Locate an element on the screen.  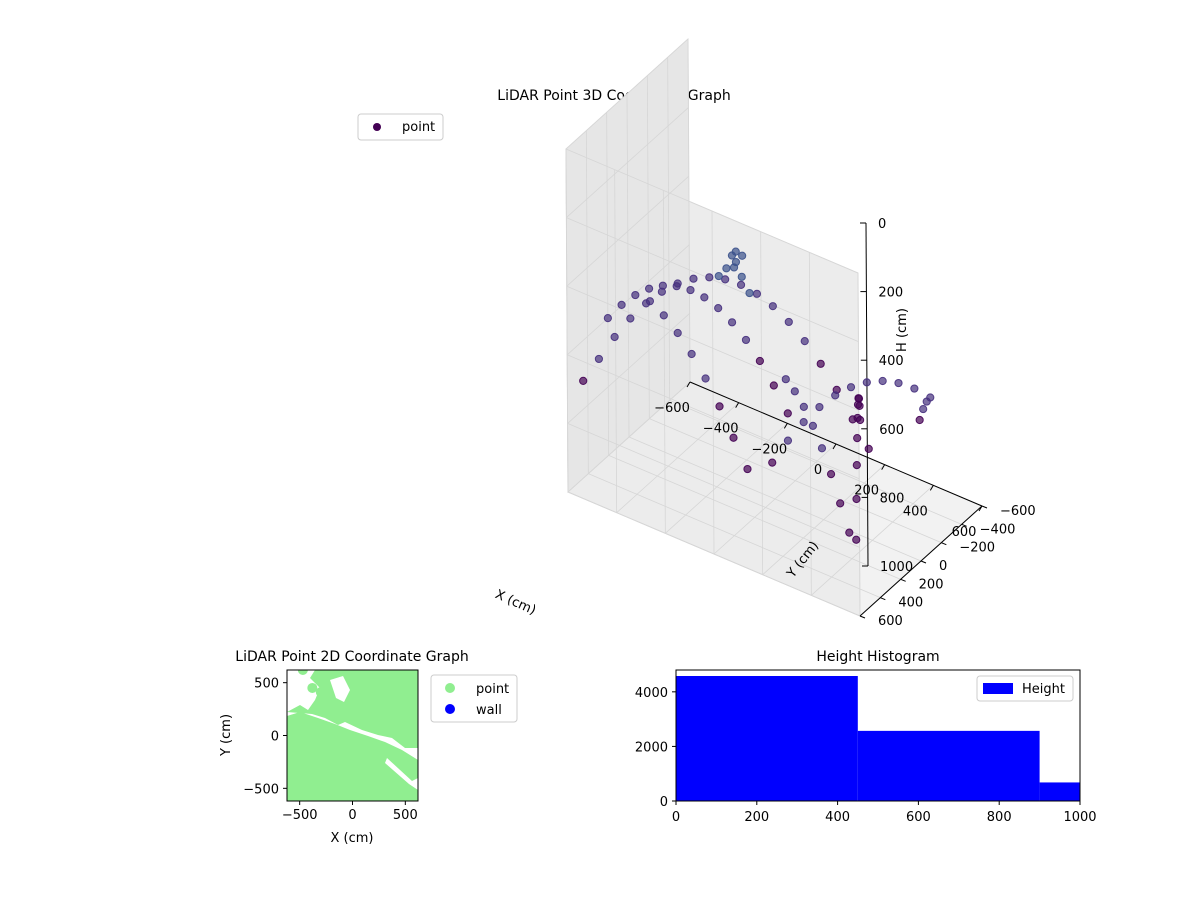
chart-3d-x-tick-label: −600 is located at coordinates (672, 408).